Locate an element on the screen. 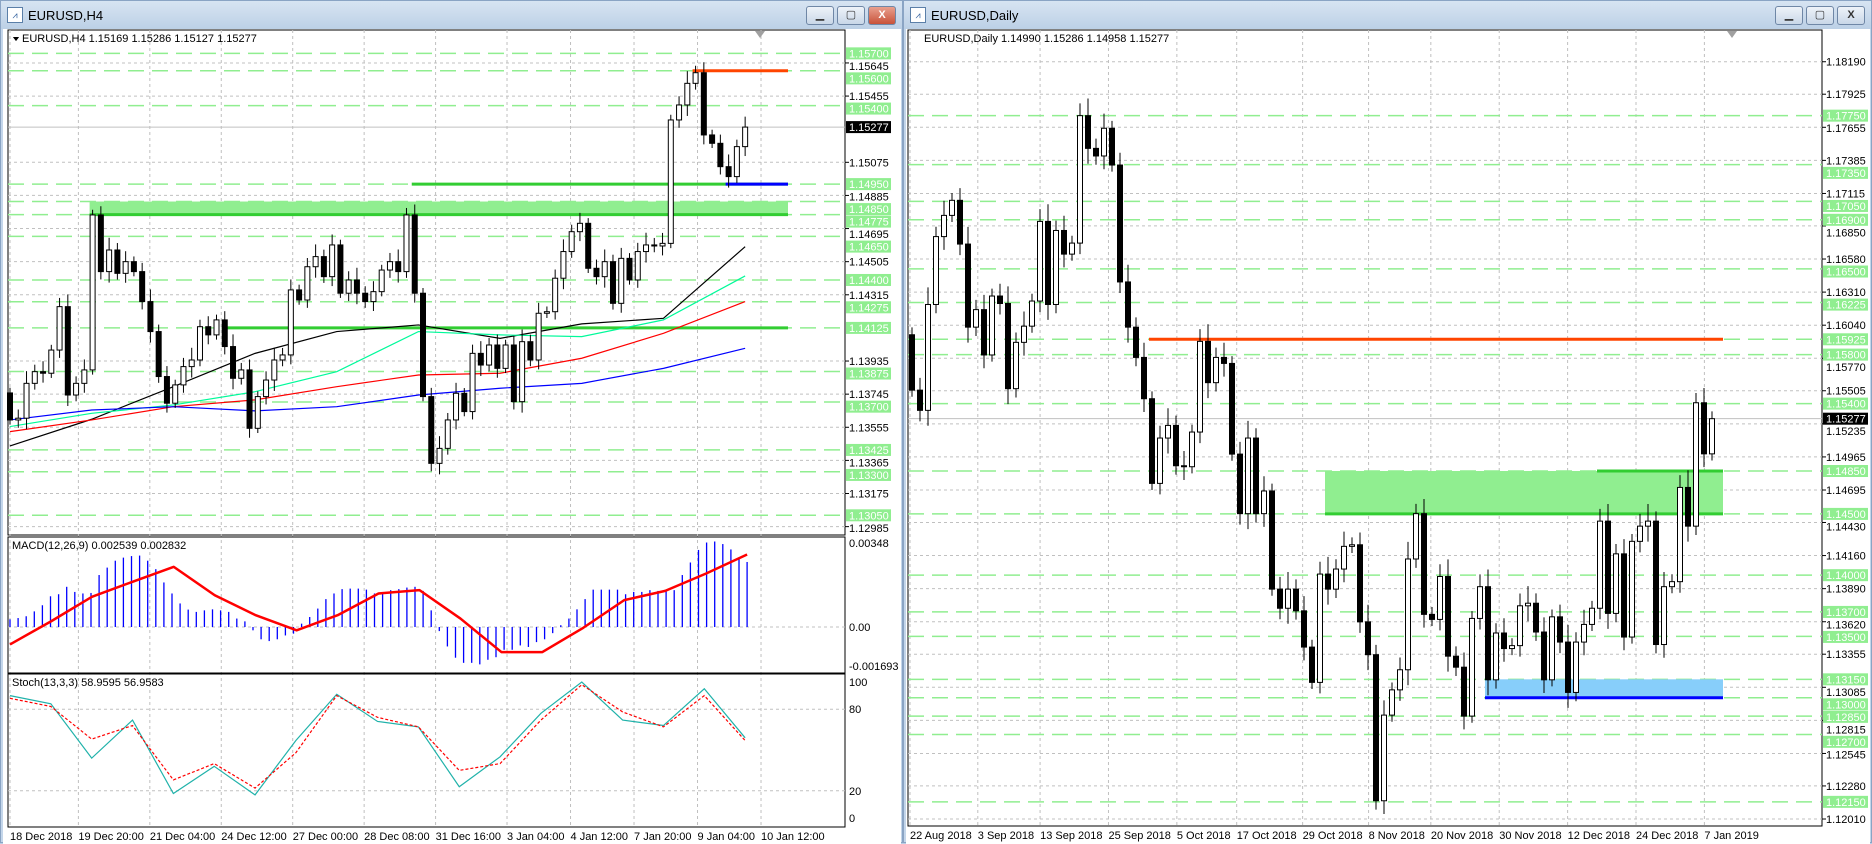 The width and height of the screenshot is (1872, 844). price-axis-label: 1.15505 is located at coordinates (1846, 392).